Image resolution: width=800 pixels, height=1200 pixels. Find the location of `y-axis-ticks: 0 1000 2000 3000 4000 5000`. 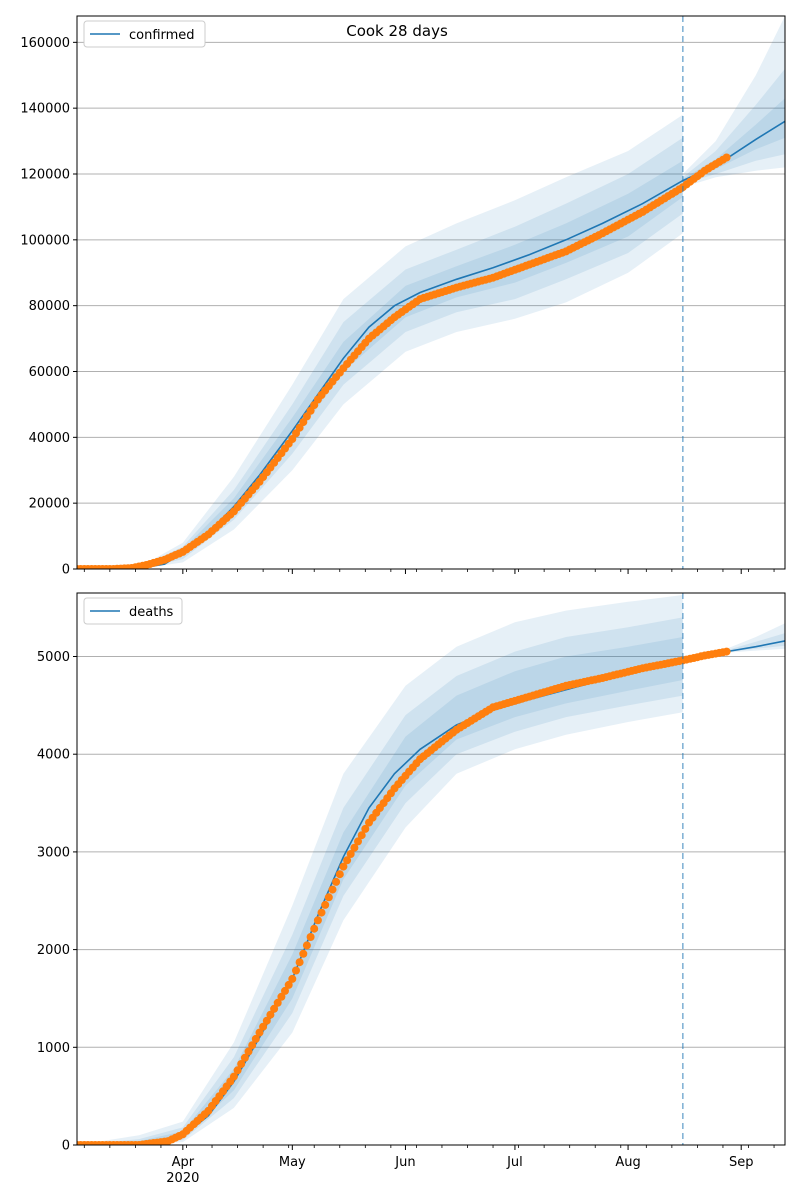

y-axis-ticks: 0 1000 2000 3000 4000 5000 is located at coordinates (57, 902).